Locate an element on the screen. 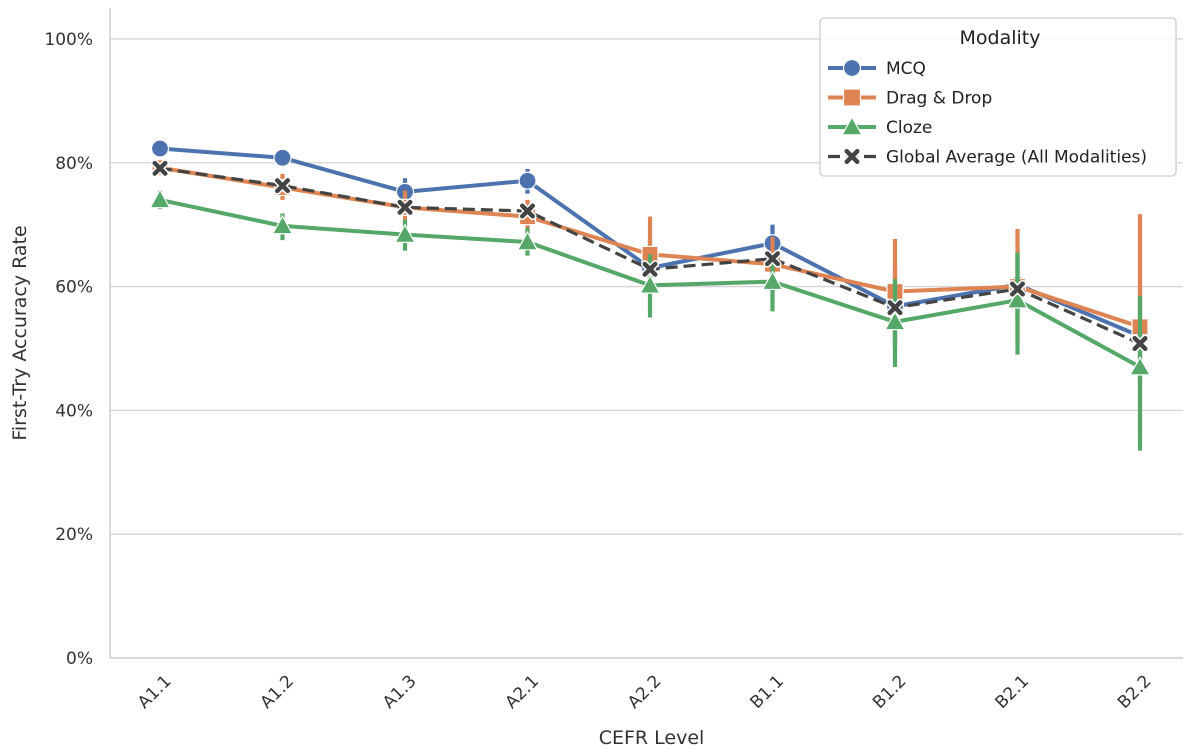  legend-item: Cloze is located at coordinates (880, 126).